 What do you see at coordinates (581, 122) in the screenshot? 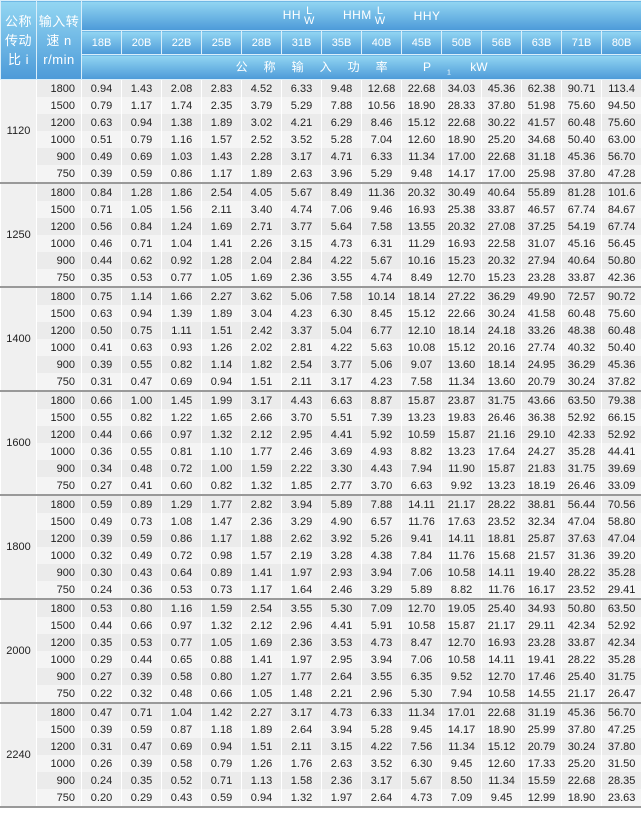
I see `power-value-cell: 60.48` at bounding box center [581, 122].